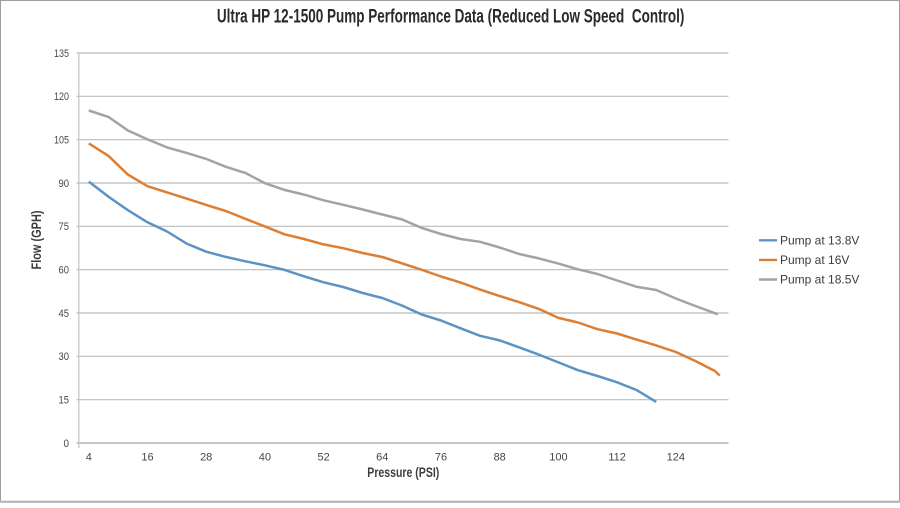 The image size is (900, 508). I want to click on svg-text: 88, so click(500, 457).